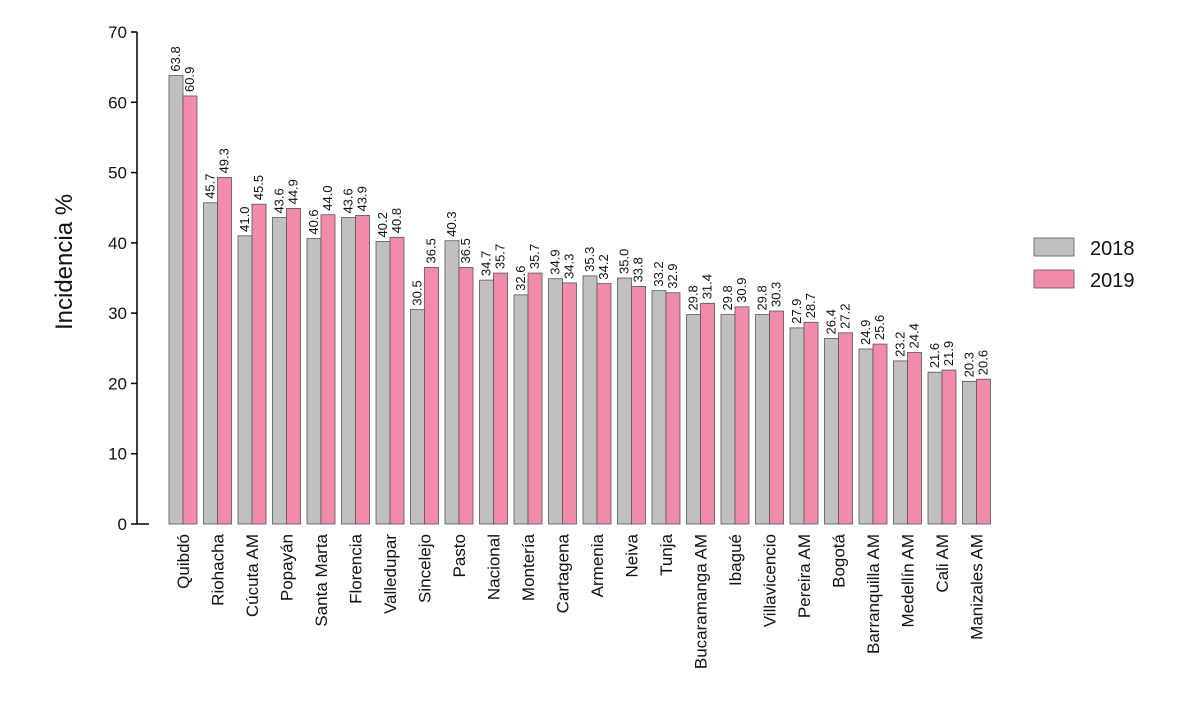 Image resolution: width=1200 pixels, height=728 pixels. I want to click on value-label-2019: 40.8, so click(396, 220).